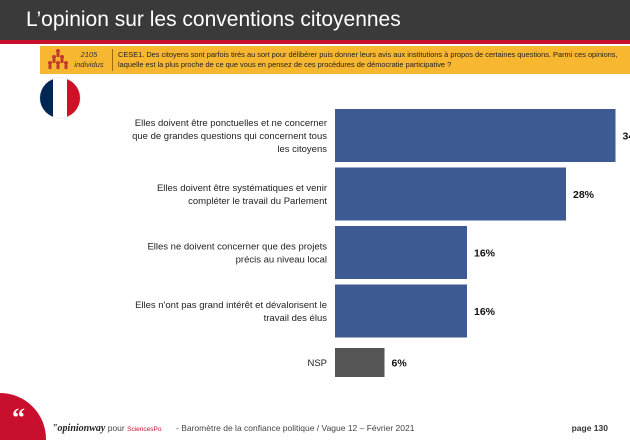 This screenshot has width=630, height=440. What do you see at coordinates (213, 19) in the screenshot?
I see `page-title: L’opinion sur les conventions citoyennes` at bounding box center [213, 19].